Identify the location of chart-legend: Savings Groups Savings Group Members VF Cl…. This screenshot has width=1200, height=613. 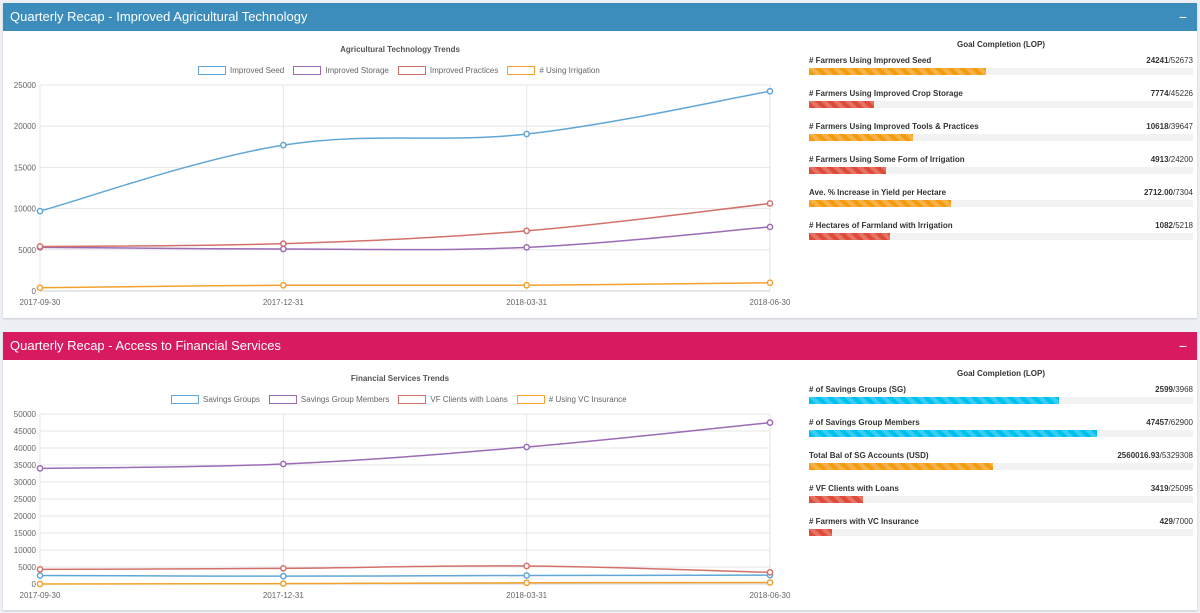
(399, 399).